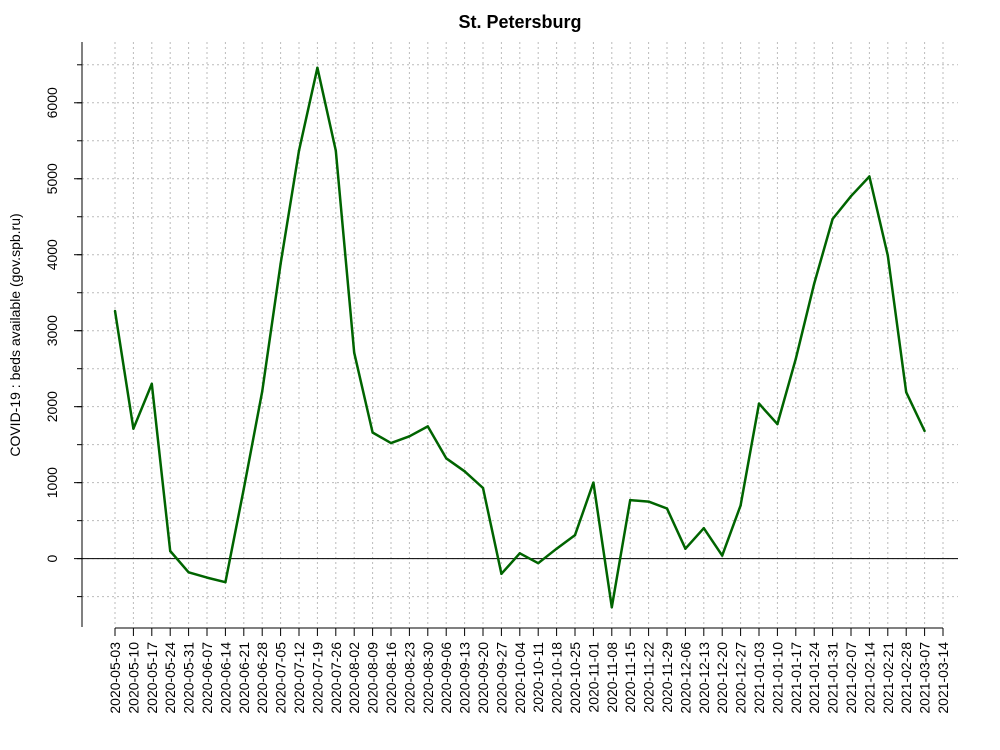 This screenshot has height=750, width=1000. What do you see at coordinates (667, 677) in the screenshot?
I see `x-tick-label: 2020-11-29` at bounding box center [667, 677].